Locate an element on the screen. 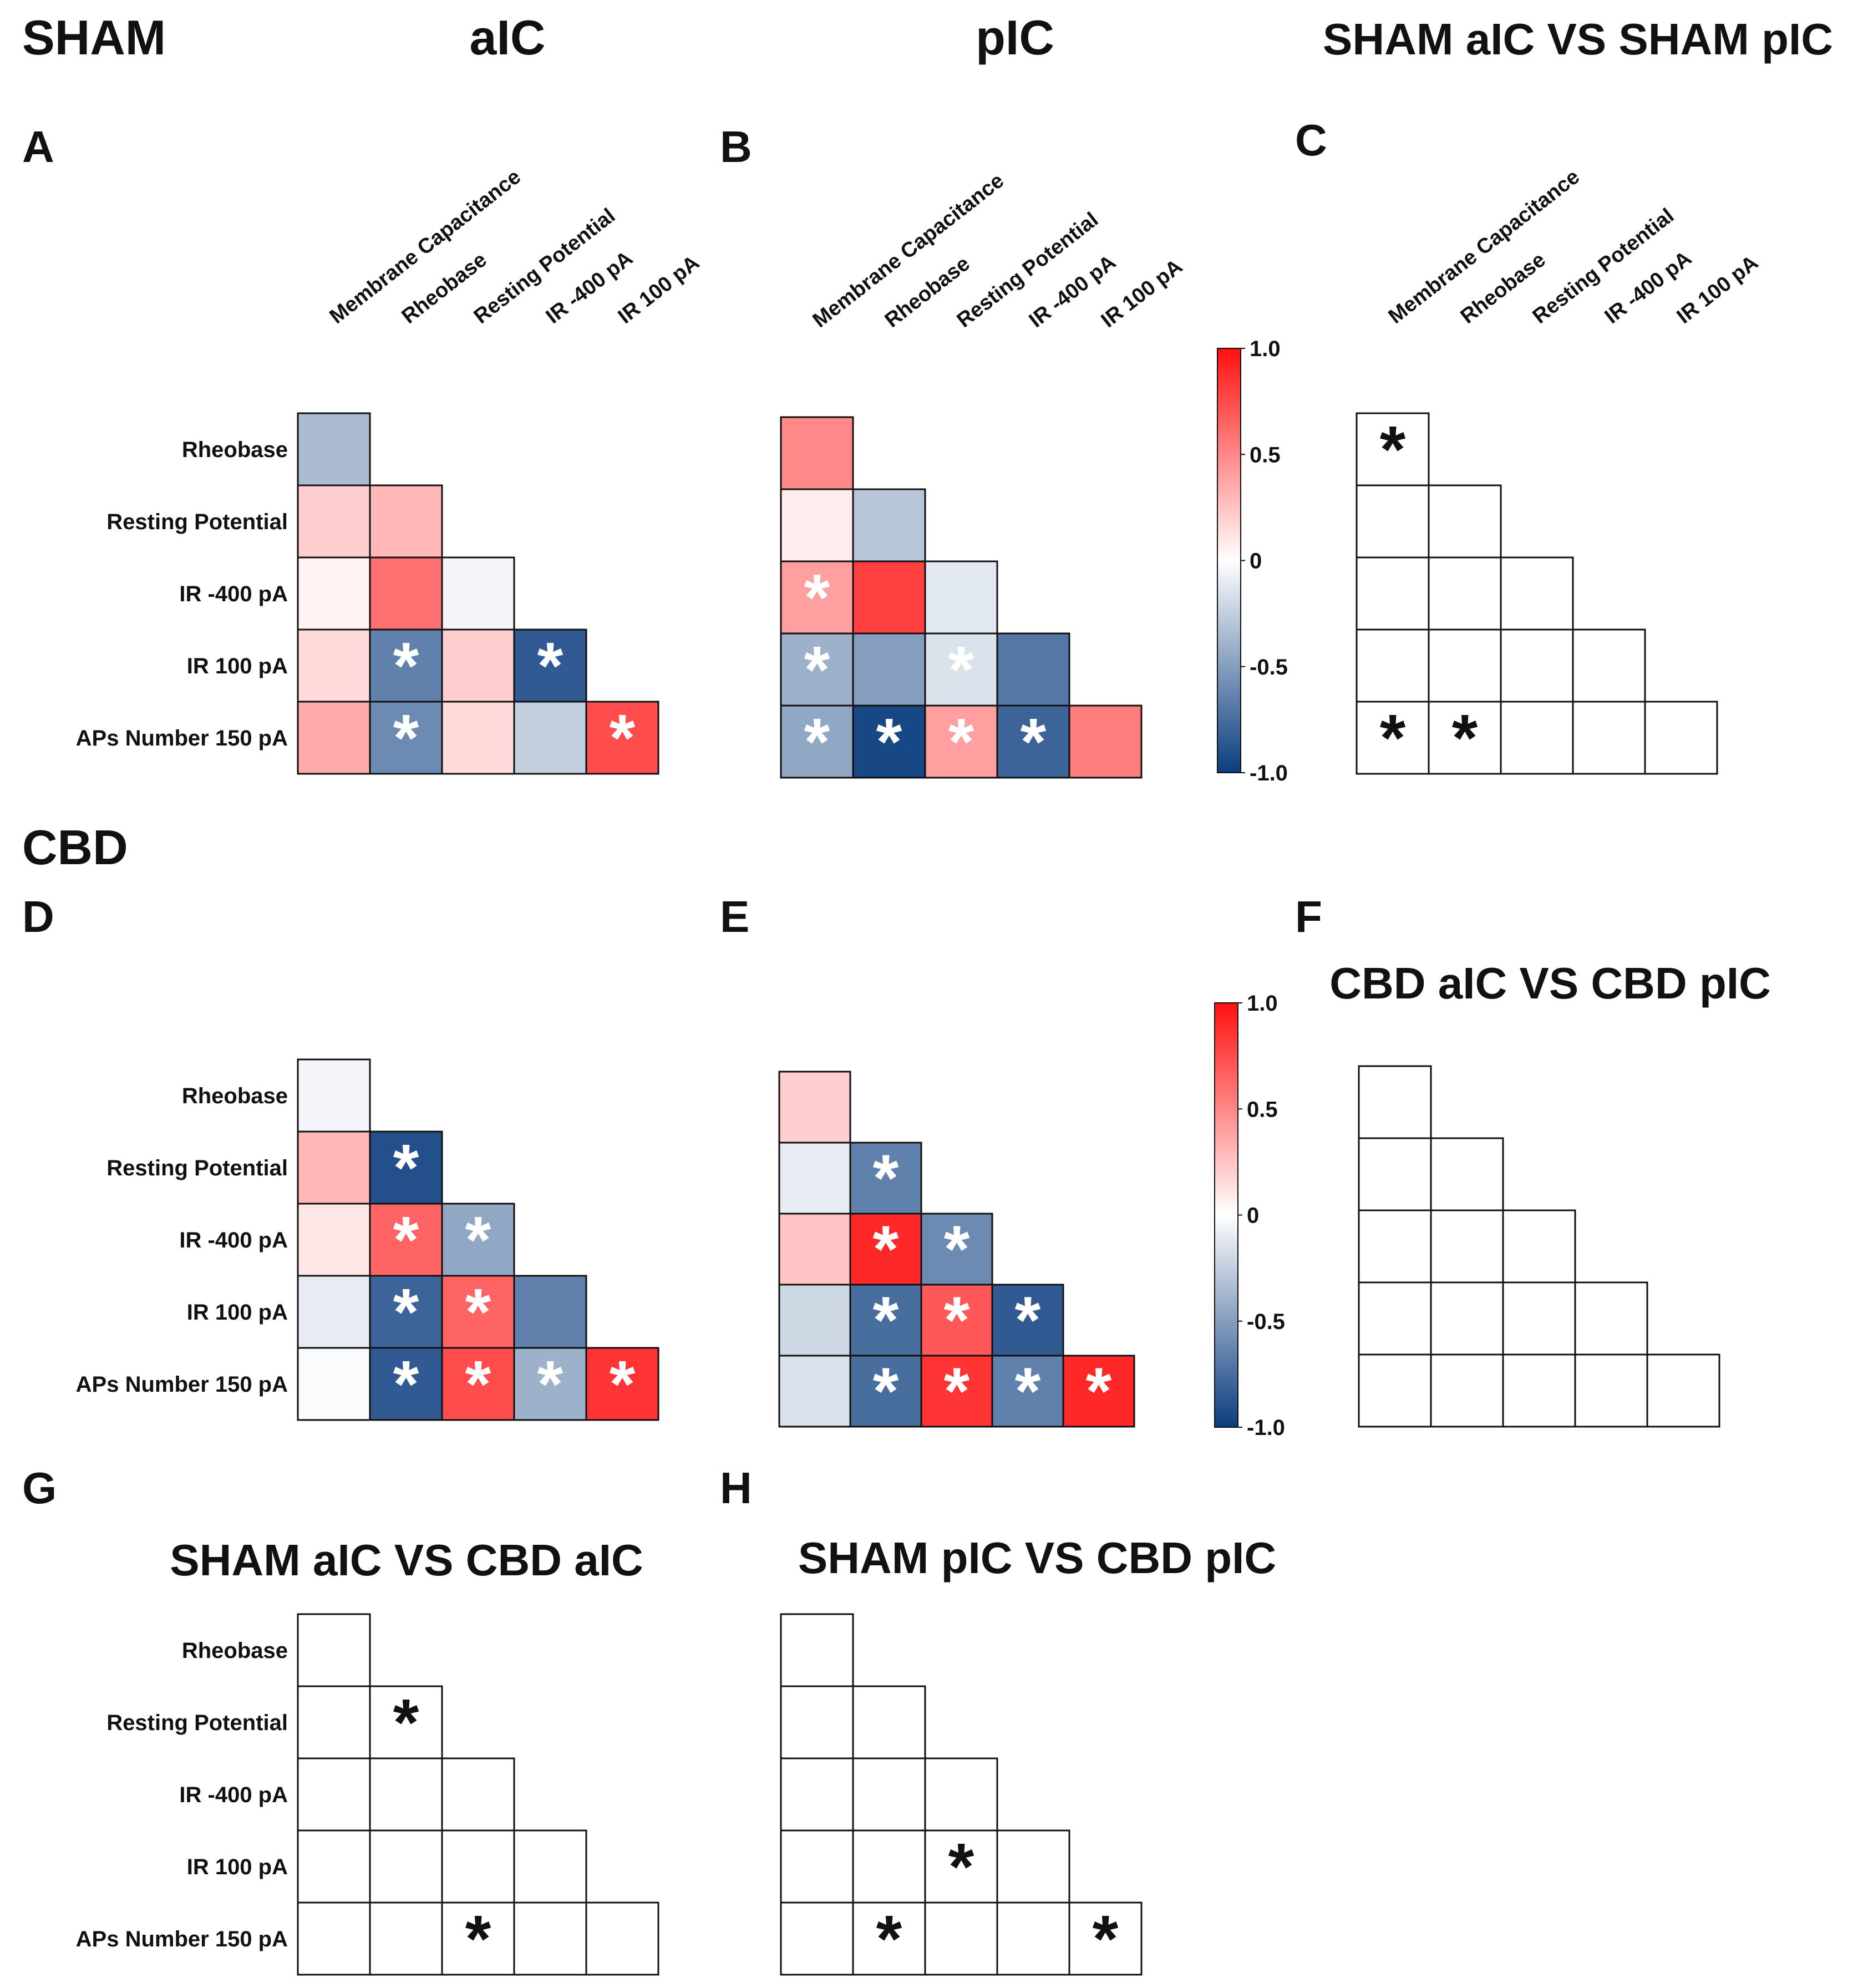 Image resolution: width=1858 pixels, height=1988 pixels. panel-a-significance-star-r4-c4: * is located at coordinates (623, 738).